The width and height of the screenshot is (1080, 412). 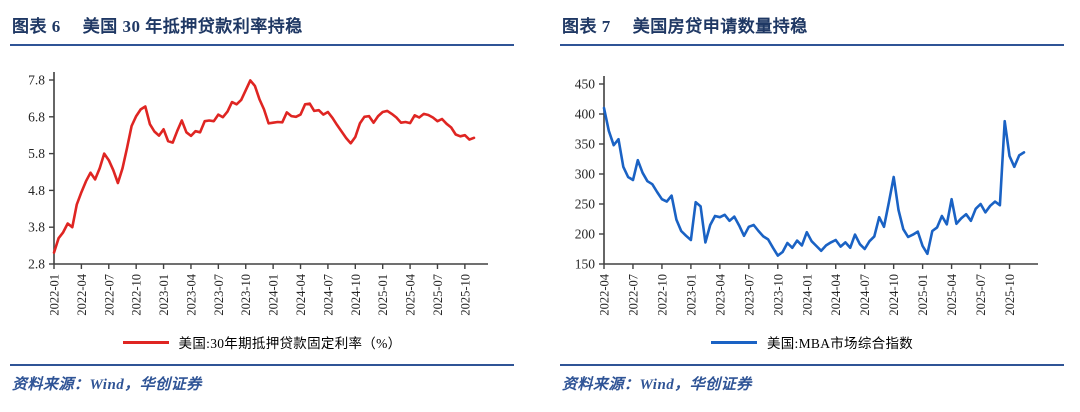 I want to click on svg-text: 250, so click(x=585, y=204).